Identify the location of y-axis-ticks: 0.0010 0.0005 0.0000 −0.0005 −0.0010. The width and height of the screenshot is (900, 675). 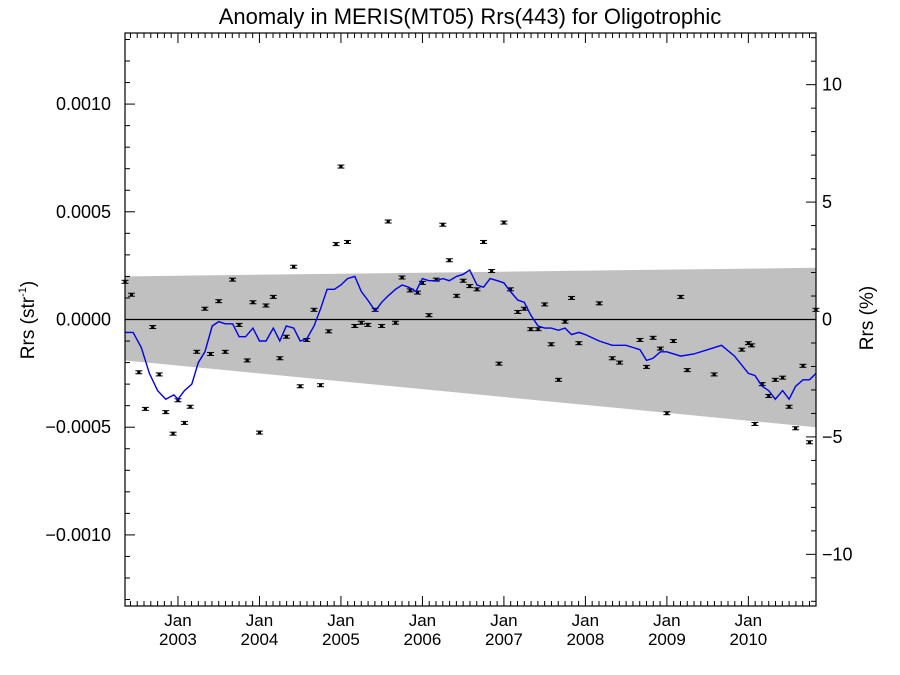
(90, 319).